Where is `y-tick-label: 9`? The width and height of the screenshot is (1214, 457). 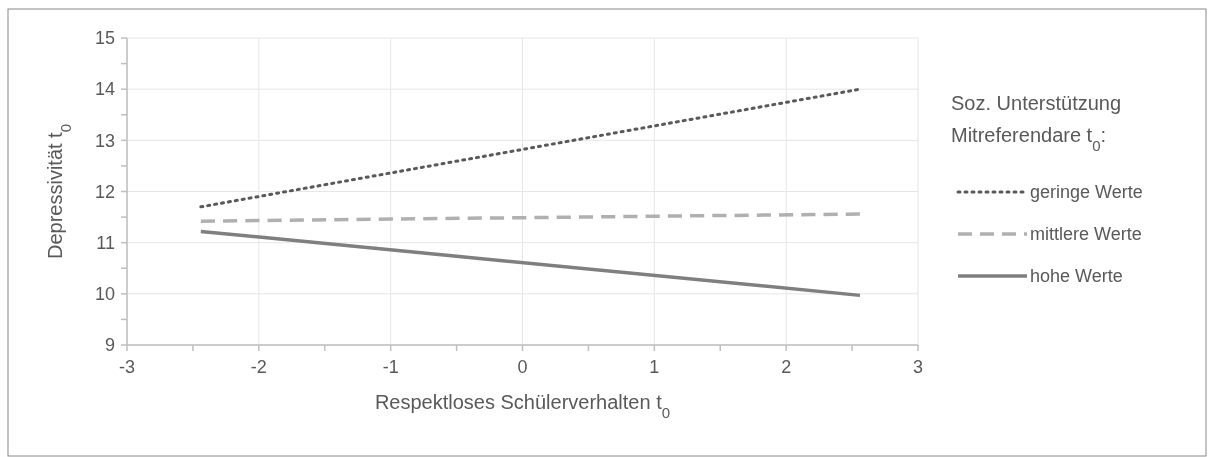
y-tick-label: 9 is located at coordinates (109, 345).